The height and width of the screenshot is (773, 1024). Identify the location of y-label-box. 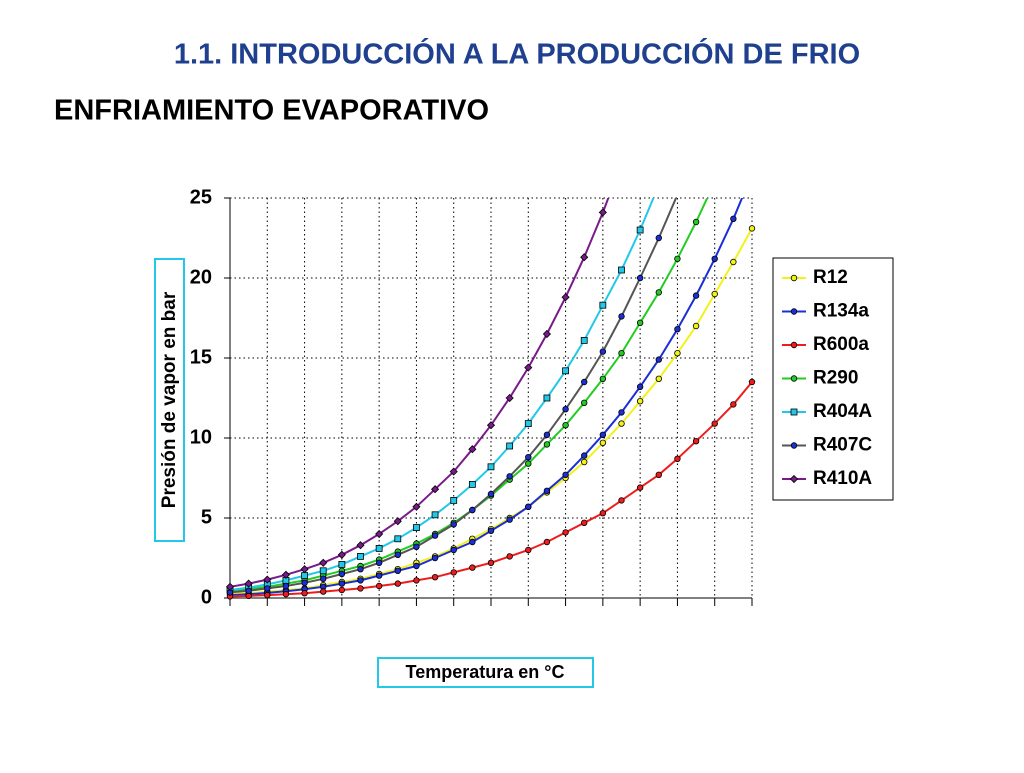
(169, 400).